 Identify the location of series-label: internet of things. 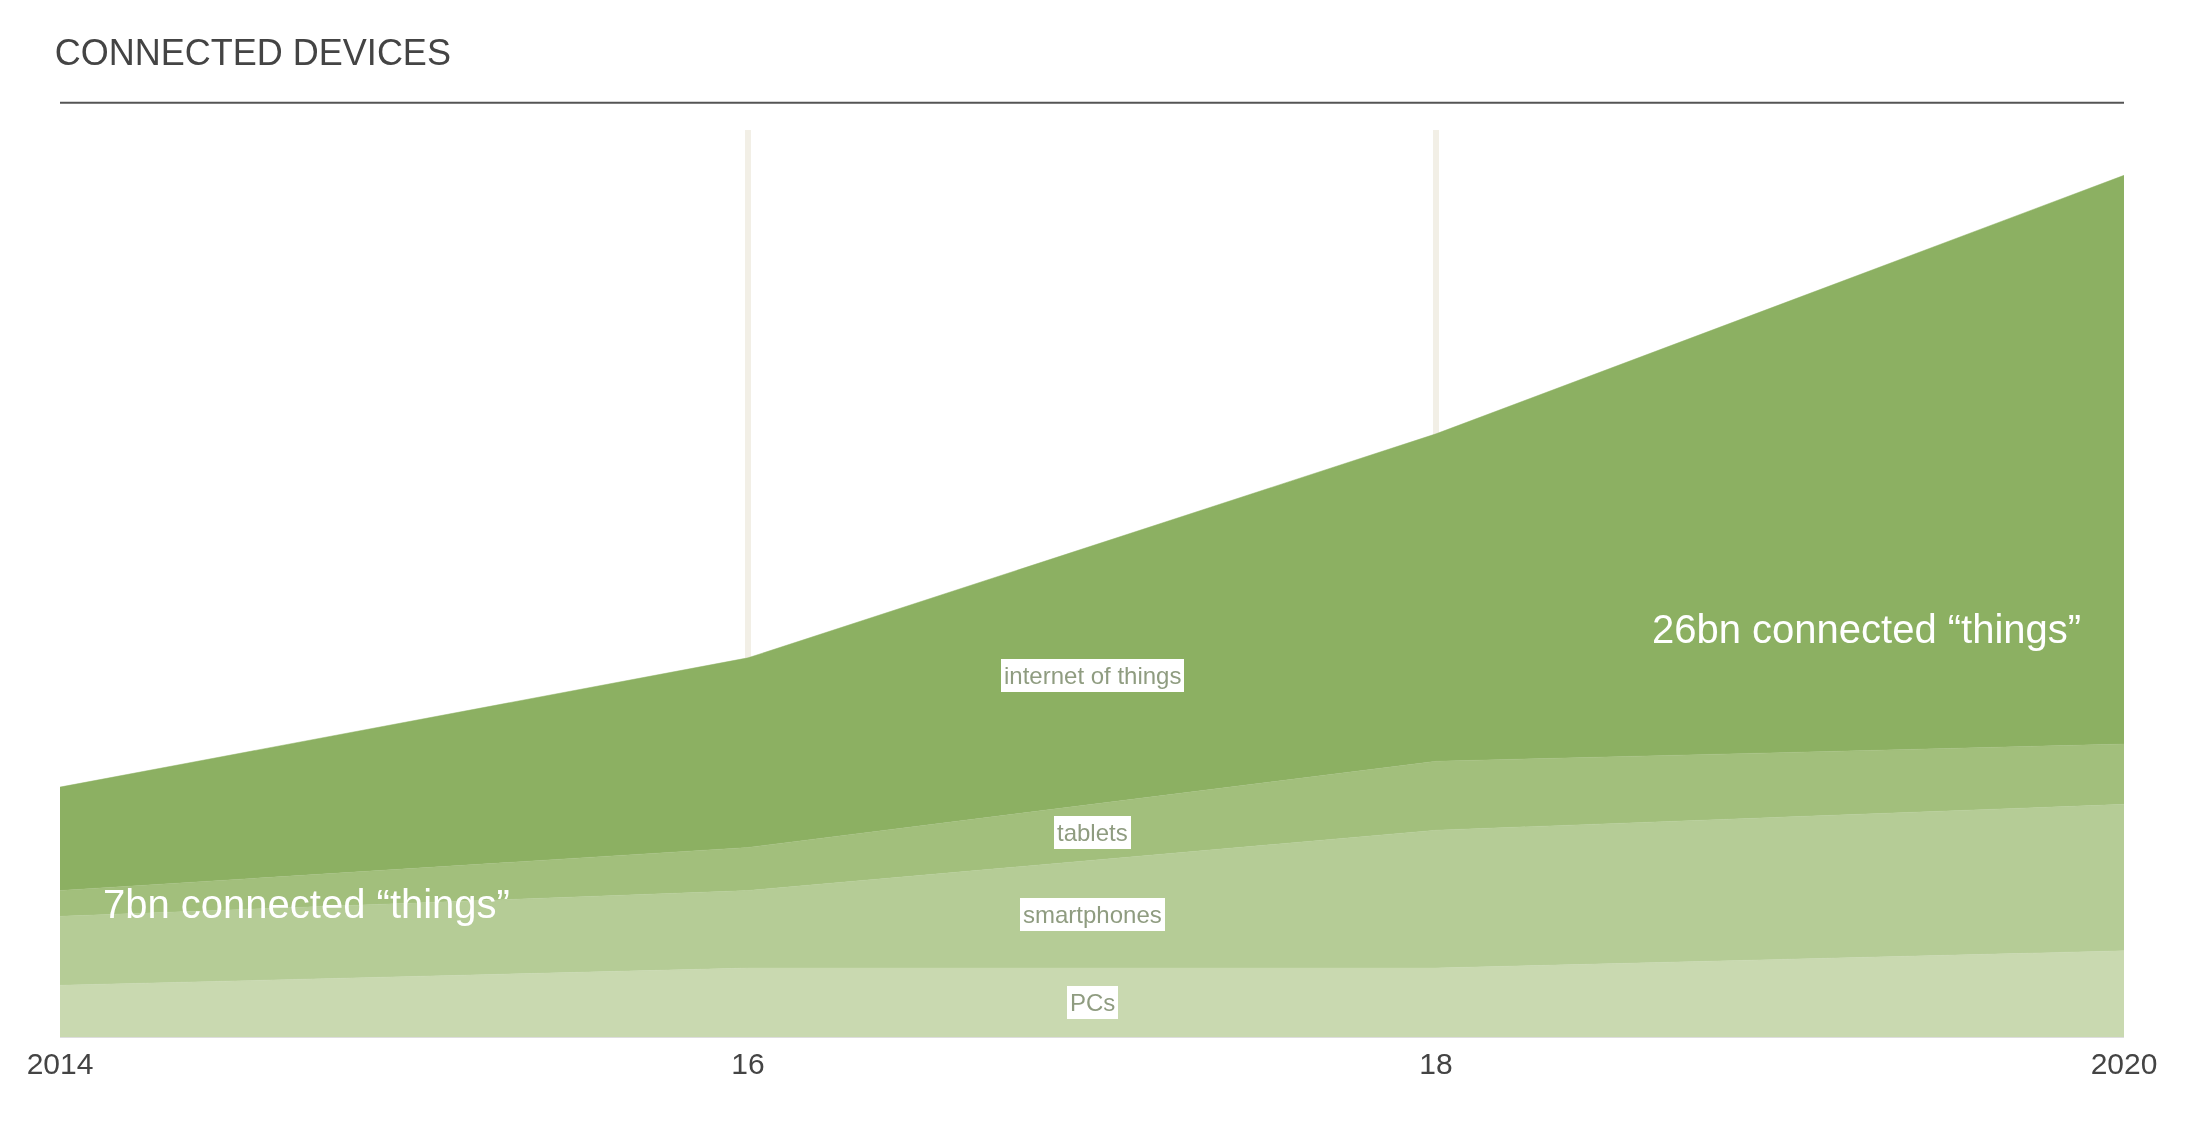
(1093, 675).